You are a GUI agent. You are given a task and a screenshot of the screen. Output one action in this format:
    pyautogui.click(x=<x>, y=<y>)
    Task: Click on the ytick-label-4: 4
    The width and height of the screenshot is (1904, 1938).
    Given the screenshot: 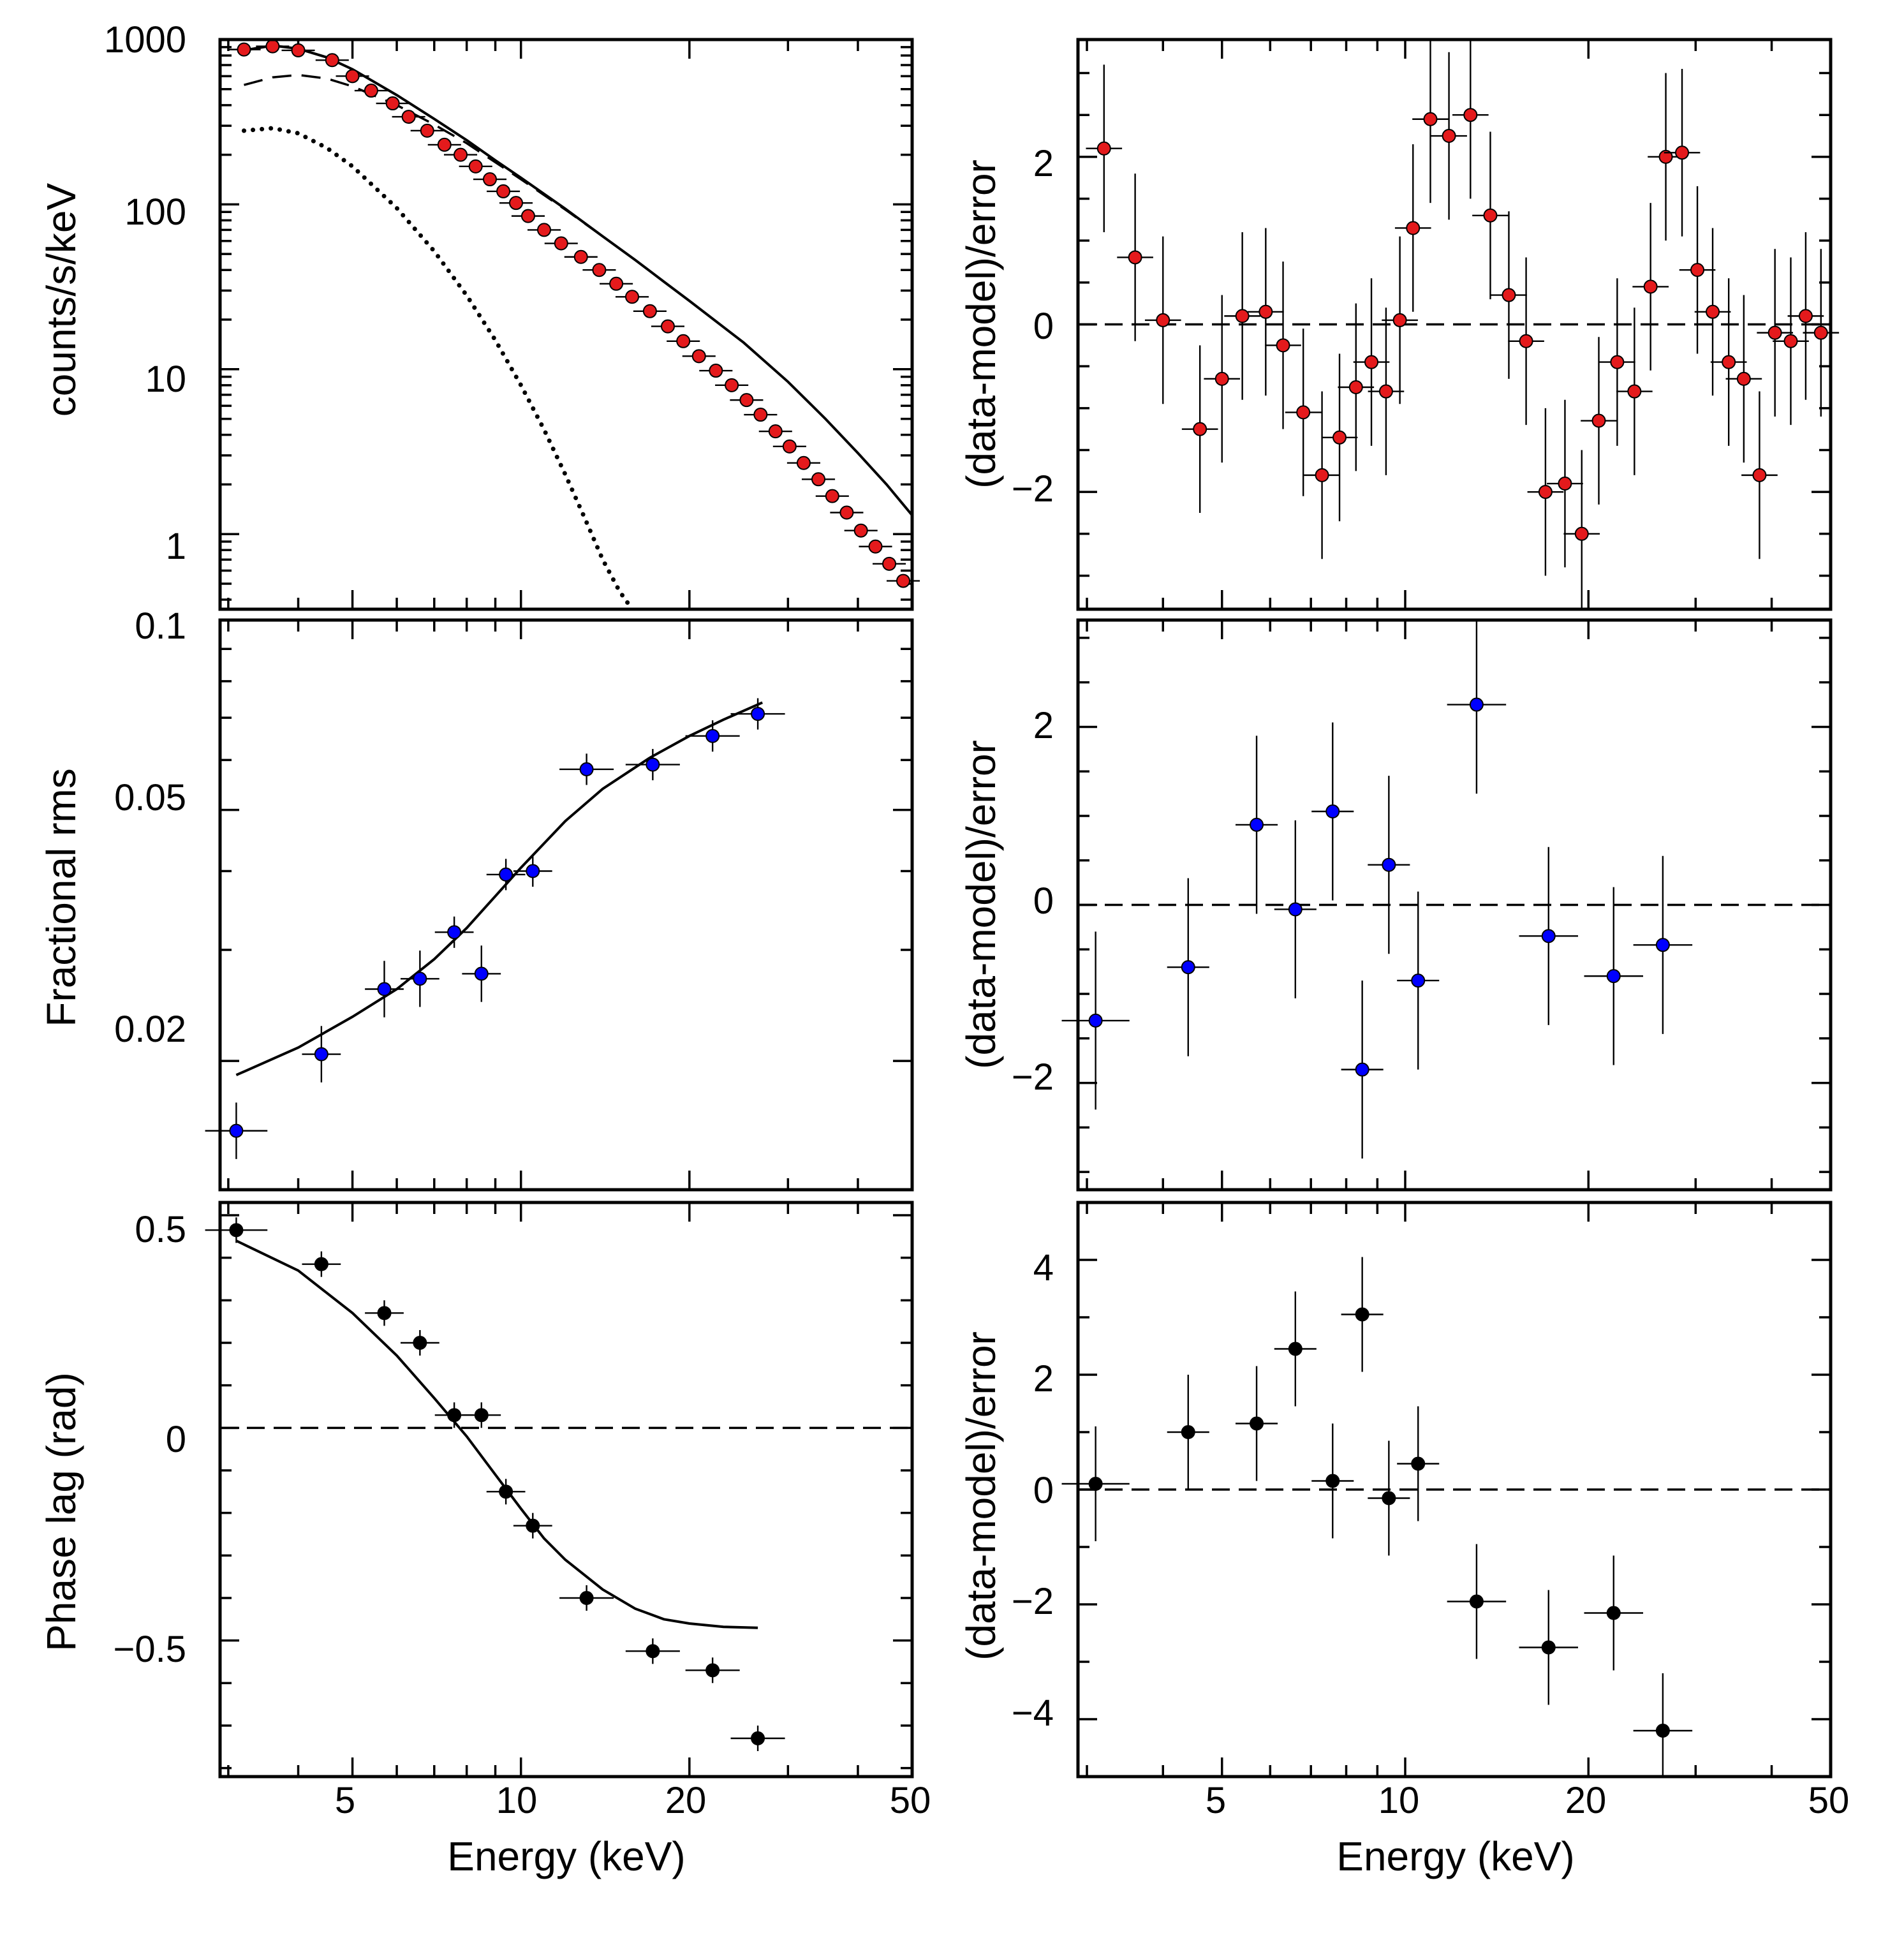 What is the action you would take?
    pyautogui.click(x=1043, y=1268)
    